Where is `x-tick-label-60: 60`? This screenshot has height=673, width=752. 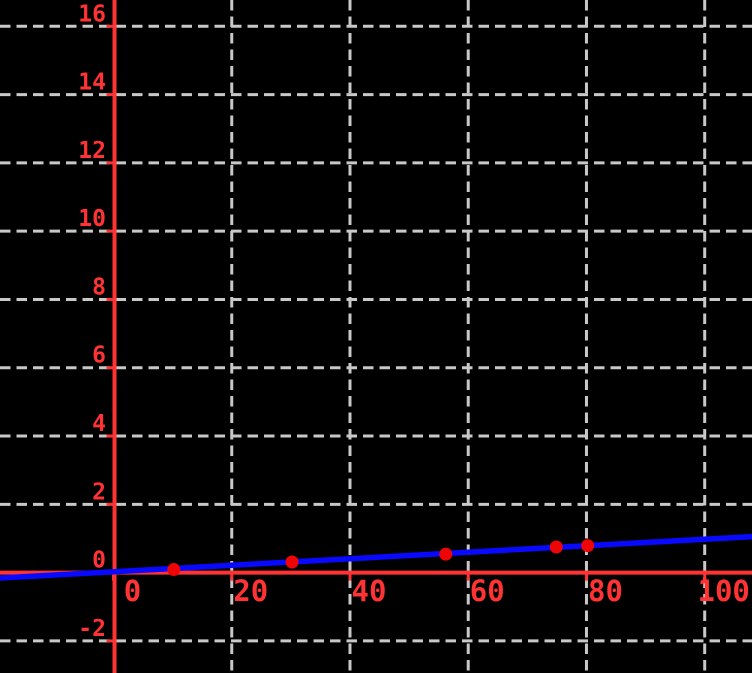 x-tick-label-60: 60 is located at coordinates (487, 591).